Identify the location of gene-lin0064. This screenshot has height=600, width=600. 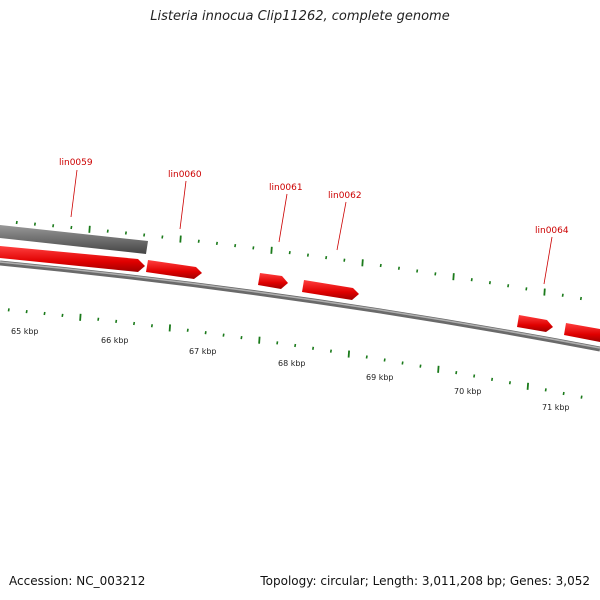
(535, 323).